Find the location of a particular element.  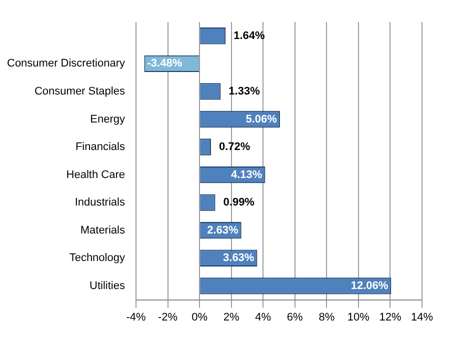

x-tick-label: -2% is located at coordinates (168, 317).